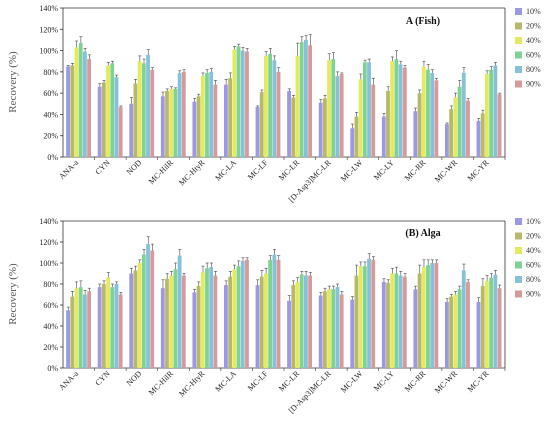  Describe the element at coordinates (533, 11) in the screenshot. I see `legend-label: 10%` at that location.